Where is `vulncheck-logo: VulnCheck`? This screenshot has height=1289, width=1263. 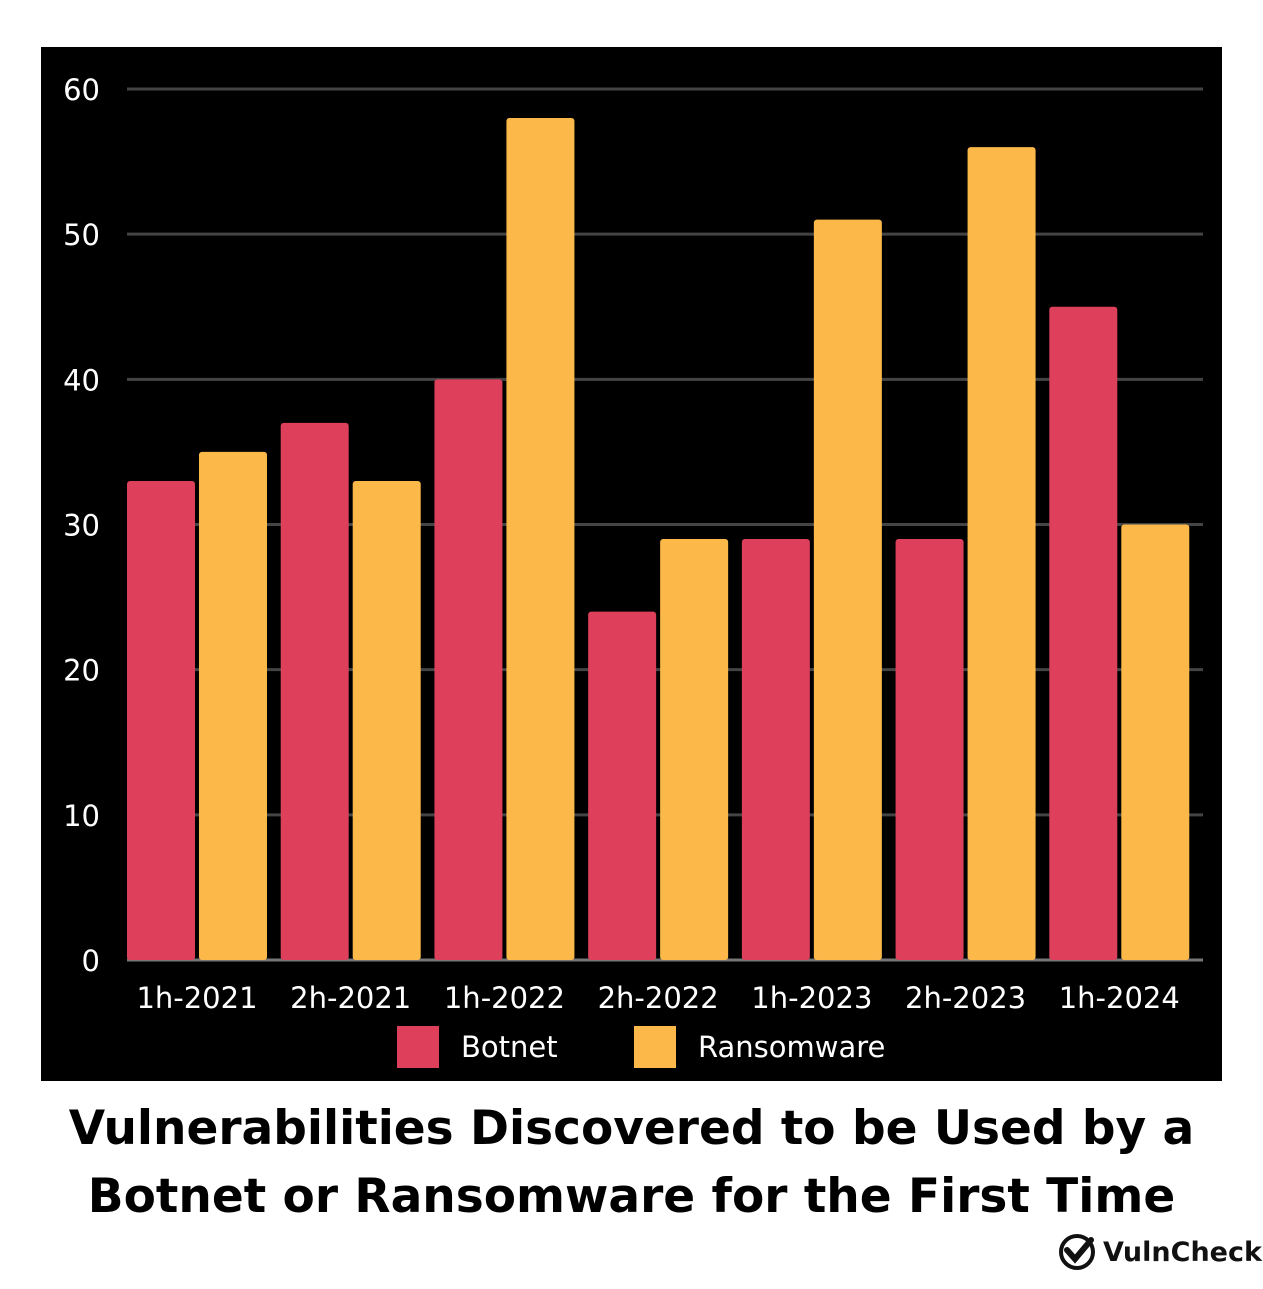
vulncheck-logo: VulnCheck is located at coordinates (1159, 1252).